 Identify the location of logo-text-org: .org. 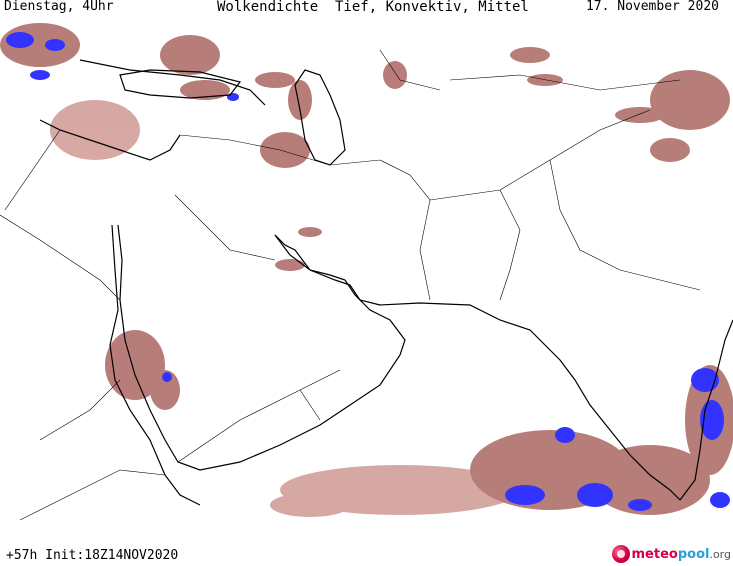
(720, 554).